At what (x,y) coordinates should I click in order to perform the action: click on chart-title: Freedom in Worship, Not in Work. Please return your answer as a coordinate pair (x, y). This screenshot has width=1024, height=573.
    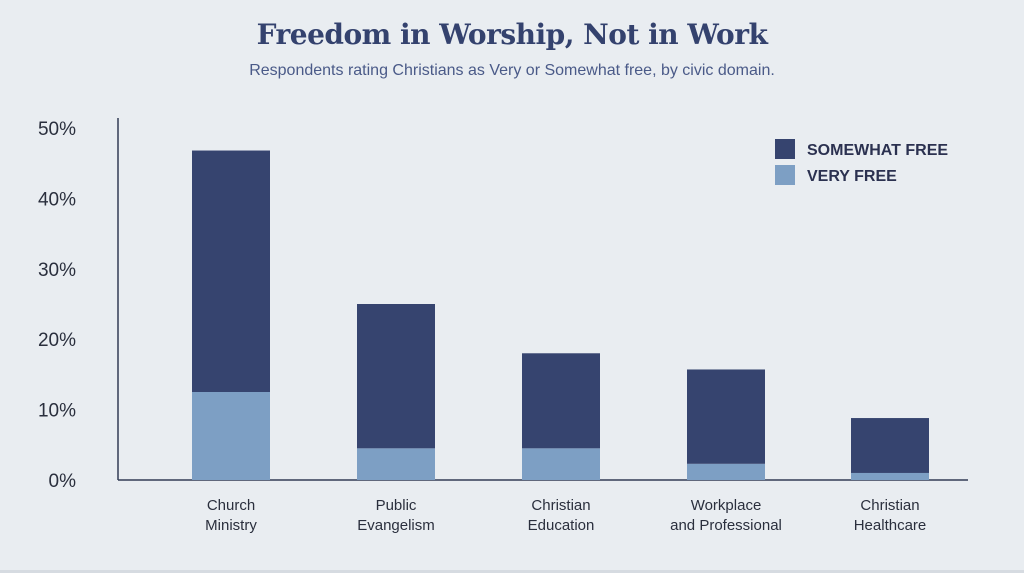
    Looking at the image, I should click on (512, 34).